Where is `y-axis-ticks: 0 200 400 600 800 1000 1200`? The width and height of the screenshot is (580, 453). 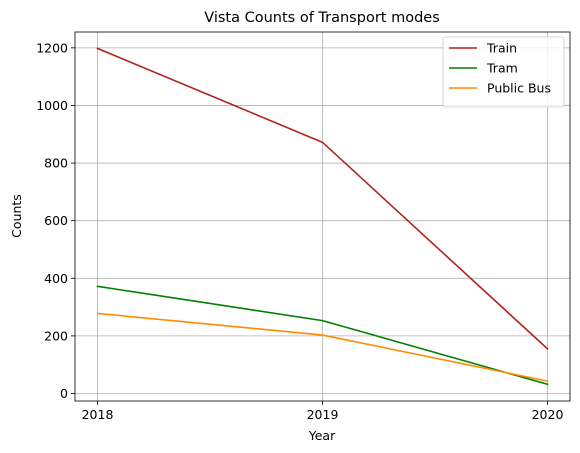
y-axis-ticks: 0 200 400 600 800 1000 1200 is located at coordinates (55, 220).